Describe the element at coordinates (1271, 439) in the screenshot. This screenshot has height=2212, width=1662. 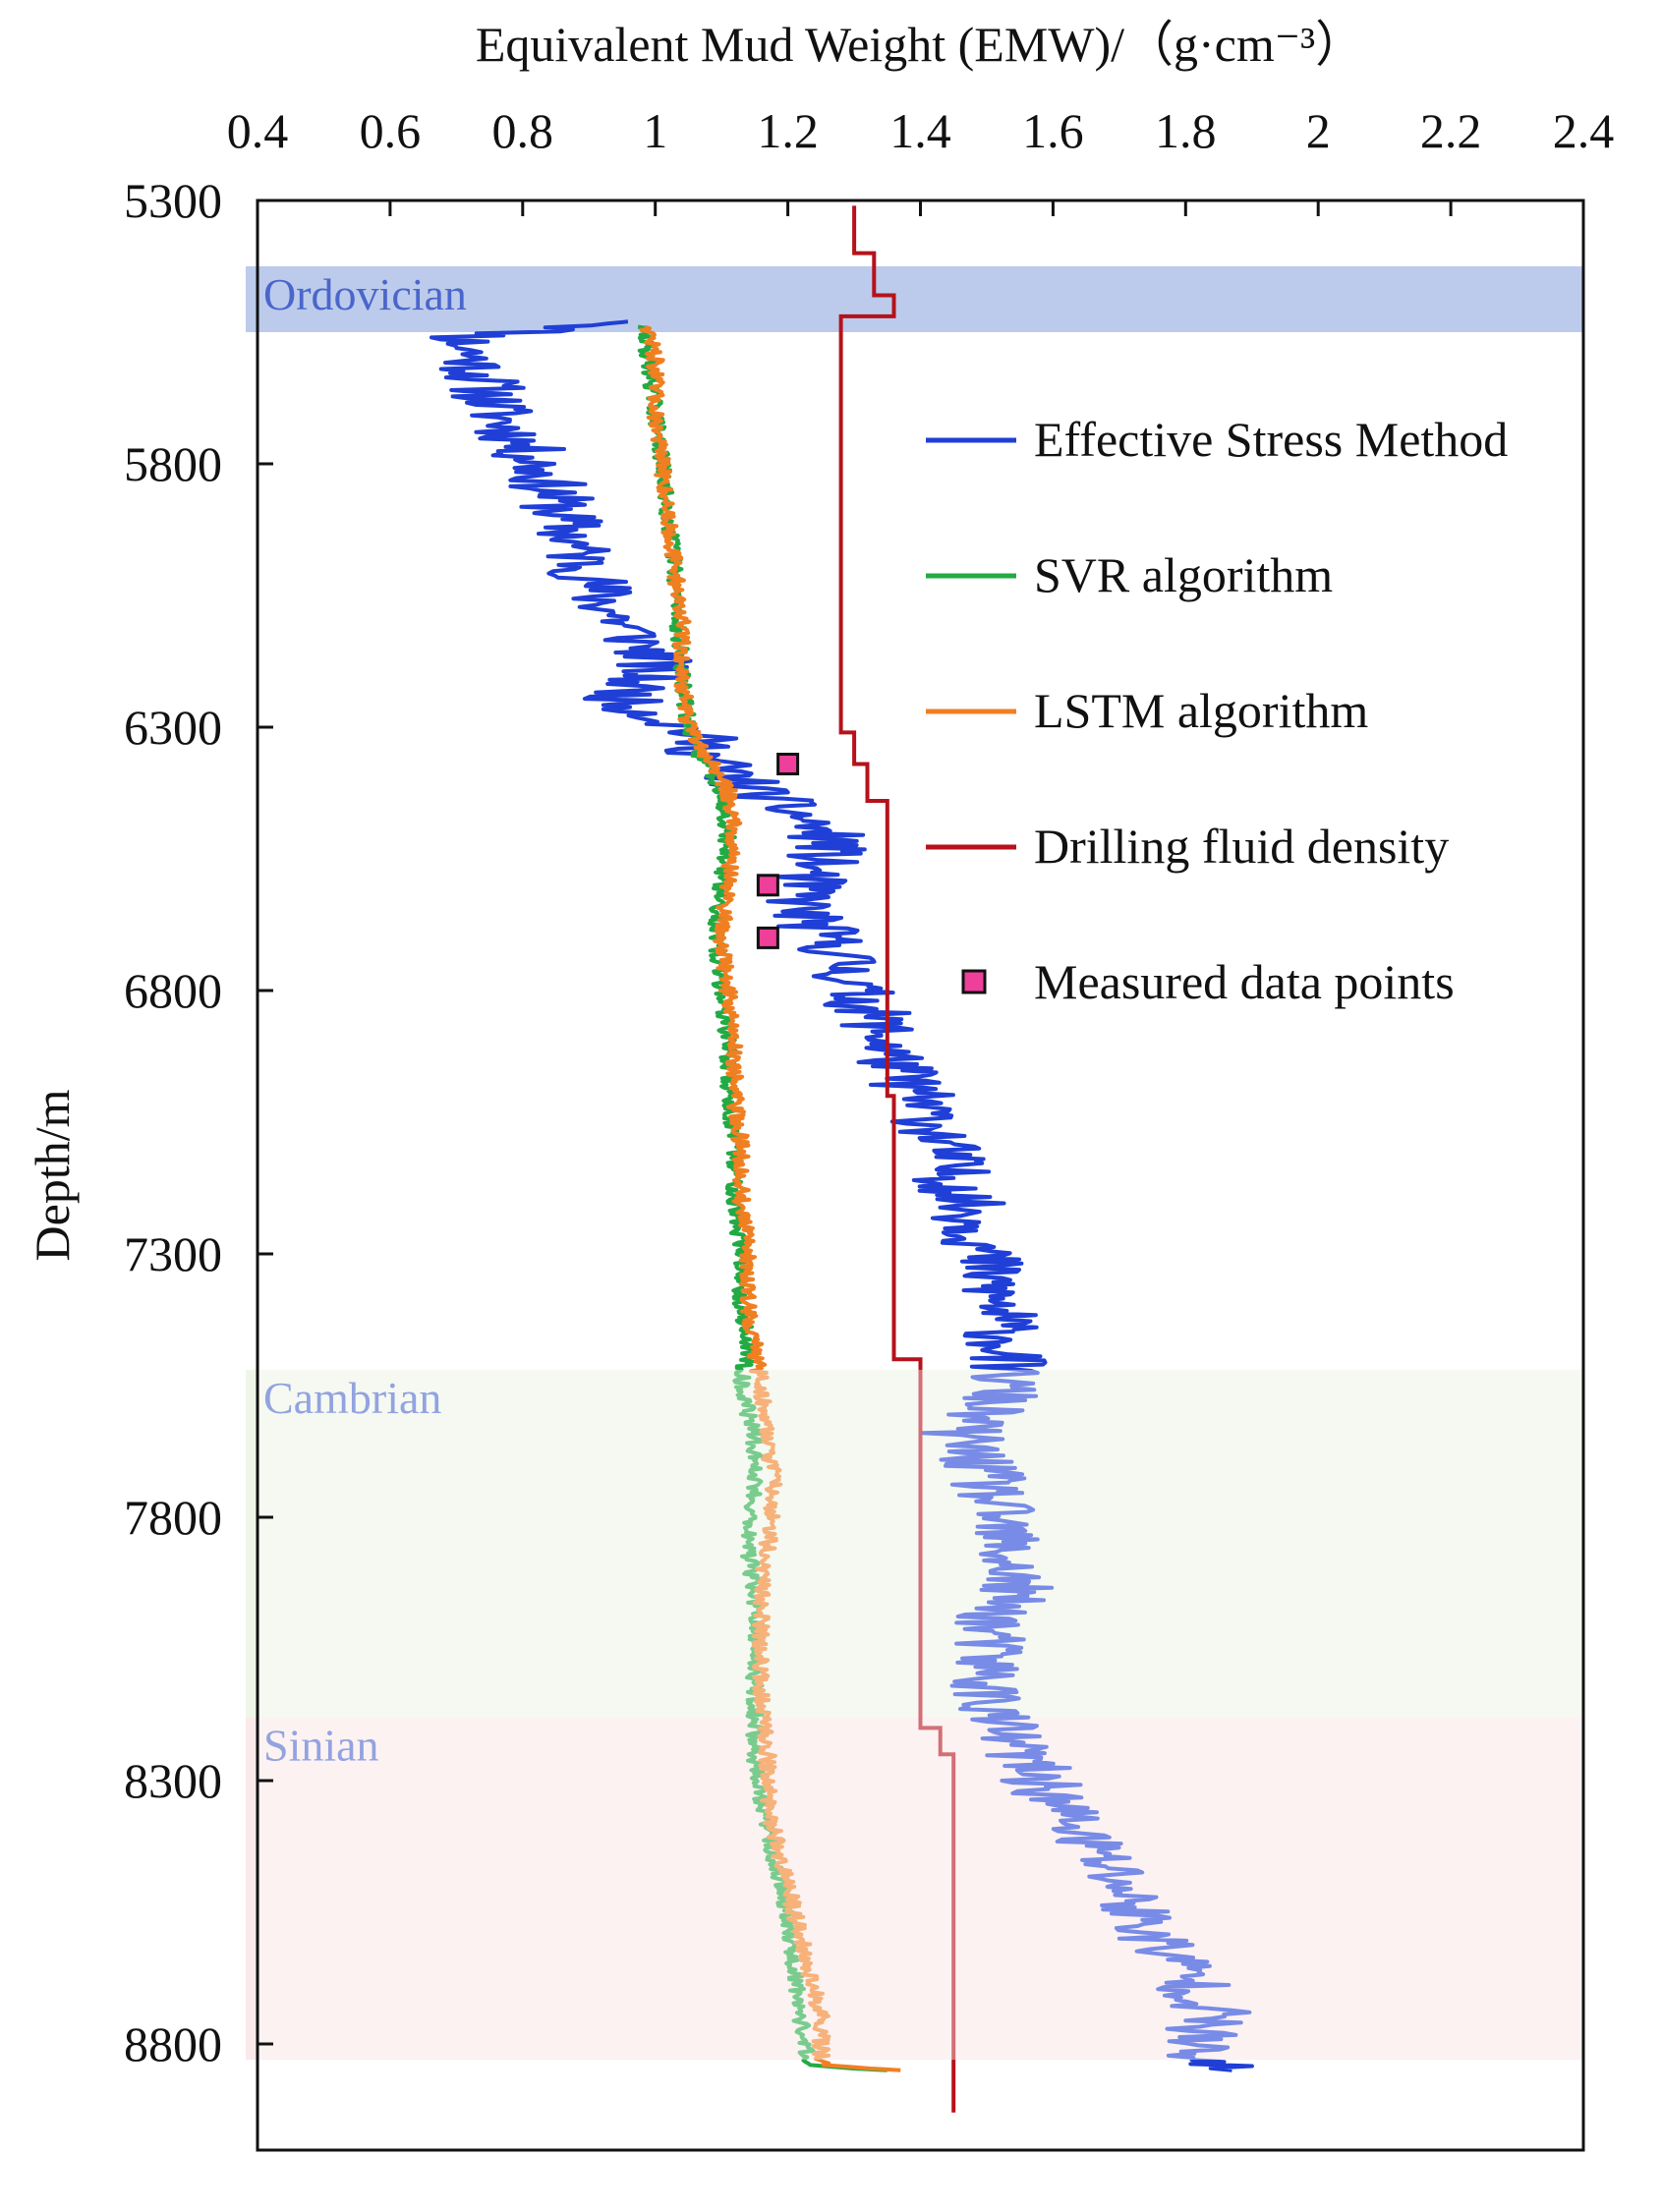
I see `legend-label-effective-stress: Effective Stress Method` at that location.